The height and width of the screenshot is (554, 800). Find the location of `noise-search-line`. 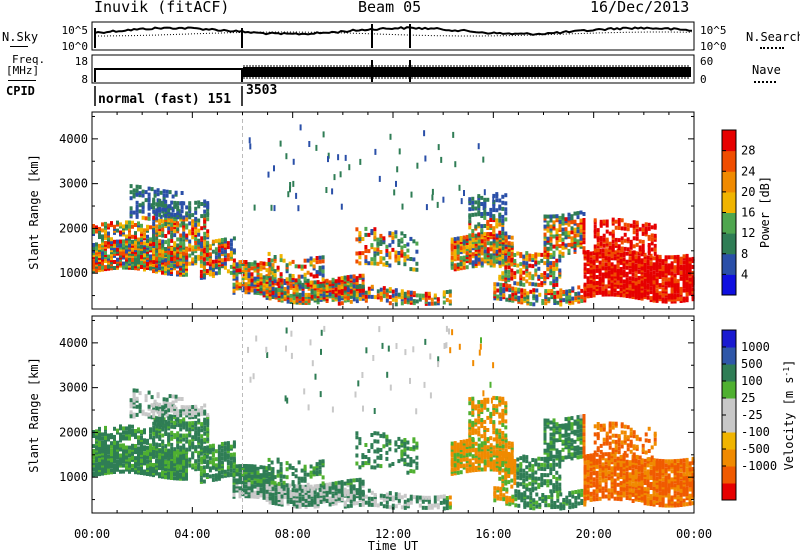

noise-search-line is located at coordinates (394, 34).